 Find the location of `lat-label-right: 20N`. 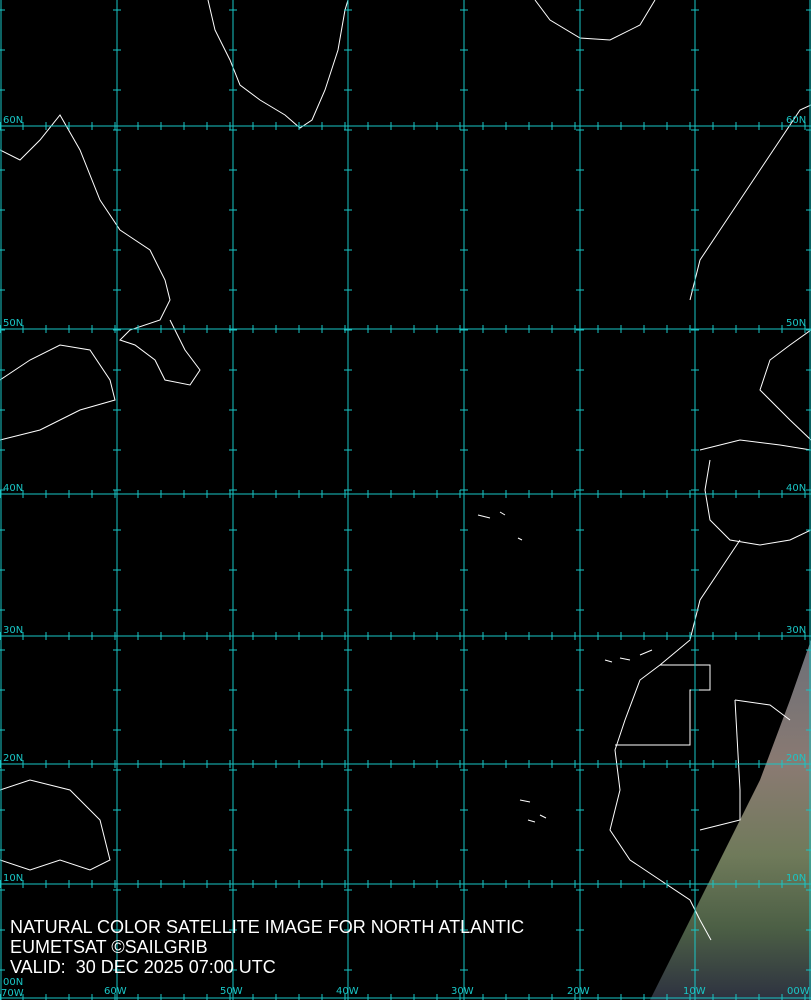

lat-label-right: 20N is located at coordinates (796, 758).